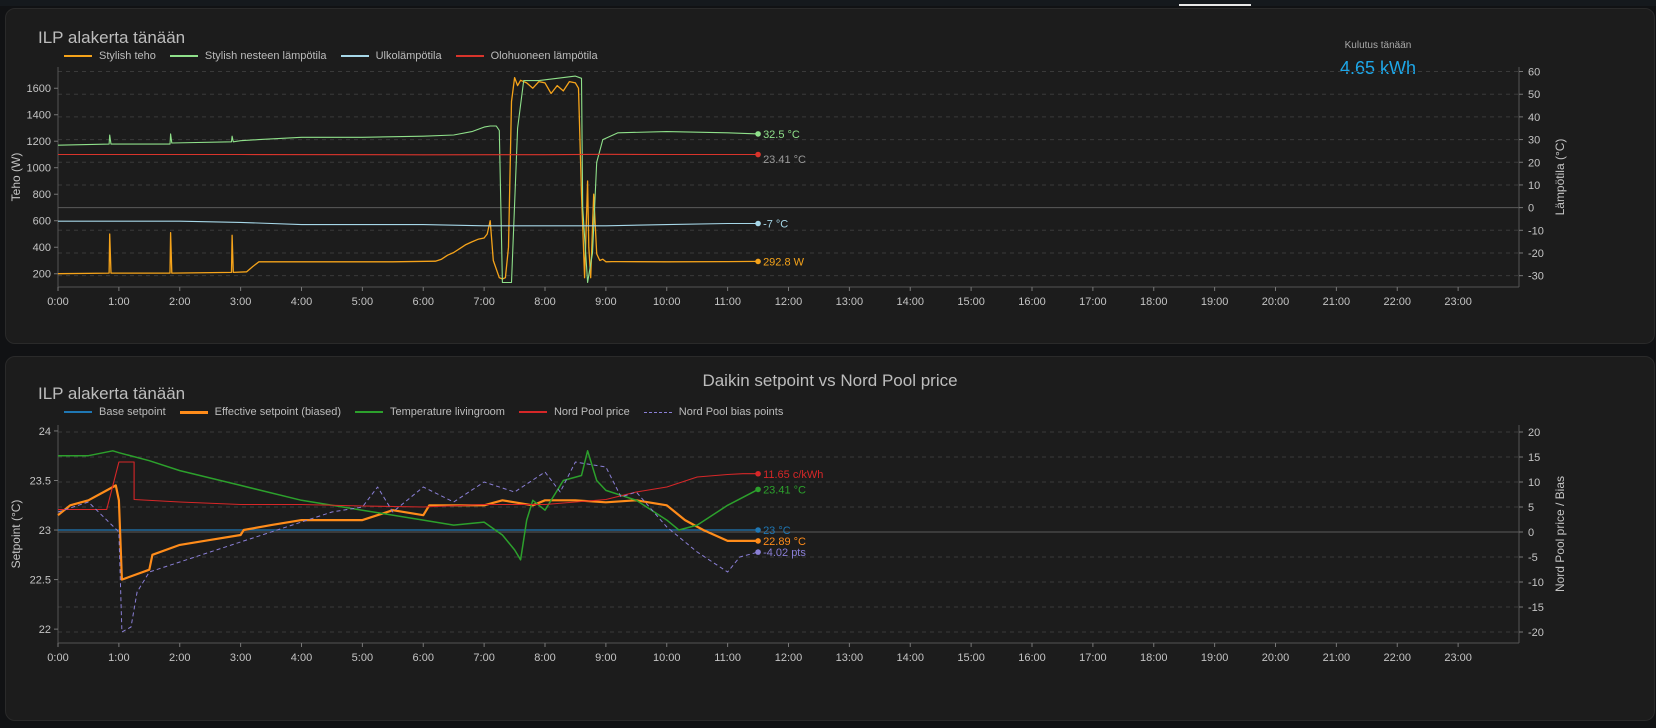 Image resolution: width=1656 pixels, height=728 pixels. Describe the element at coordinates (132, 412) in the screenshot. I see `legend-label: Base setpoint` at that location.